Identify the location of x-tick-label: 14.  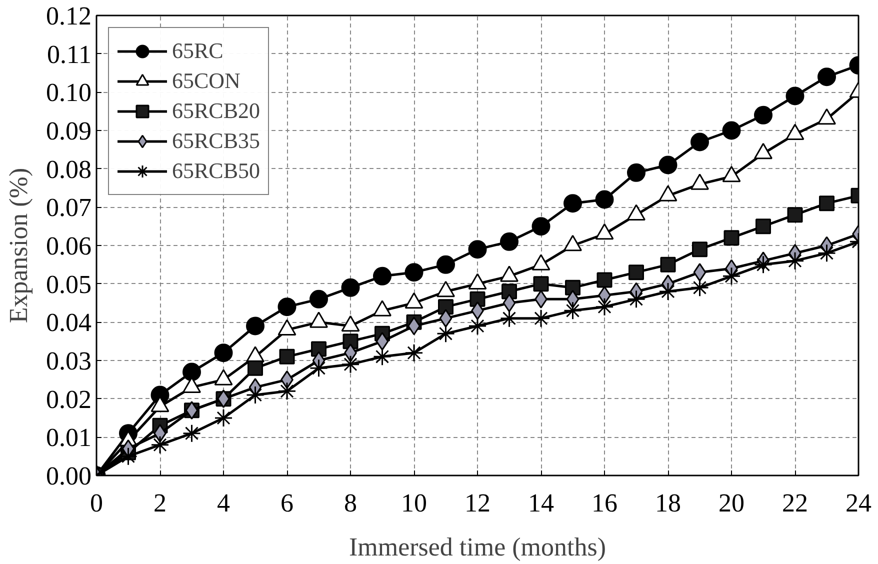
(541, 503).